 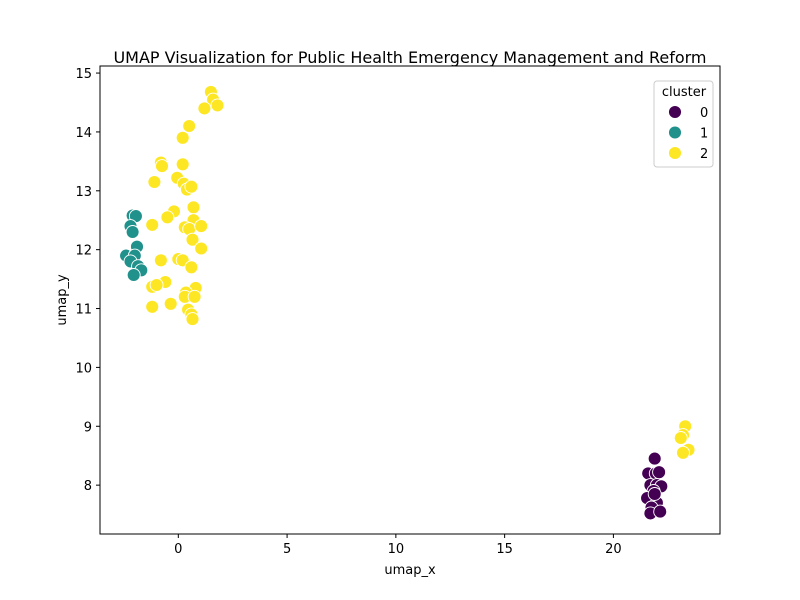 What do you see at coordinates (704, 154) in the screenshot?
I see `legend-label-cluster-2: 2` at bounding box center [704, 154].